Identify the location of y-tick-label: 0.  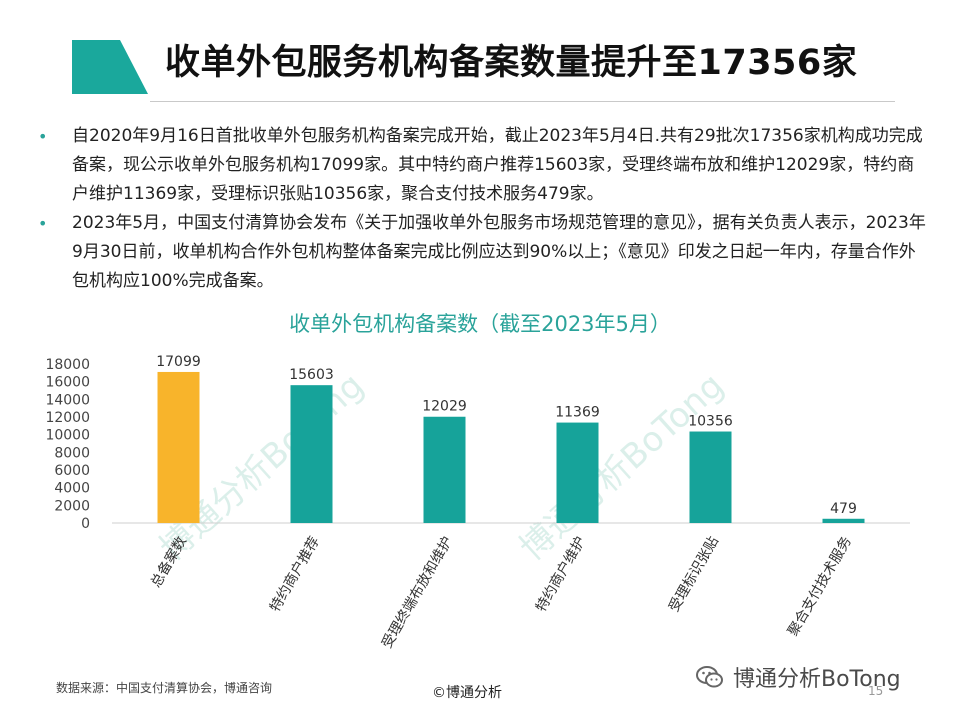
(85, 524).